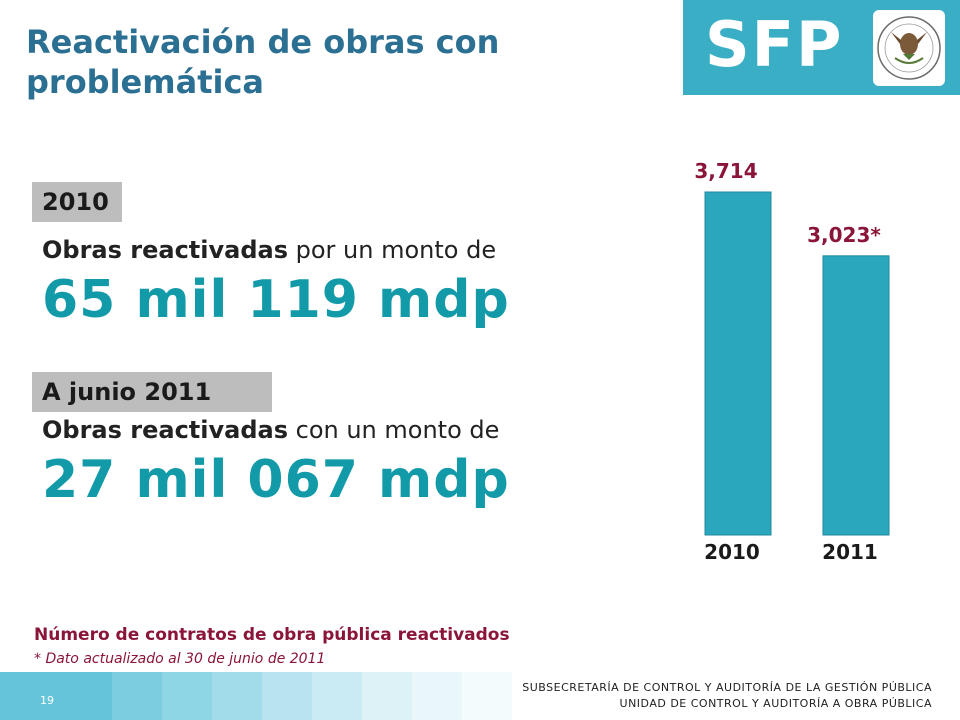 This screenshot has width=960, height=720. Describe the element at coordinates (263, 62) in the screenshot. I see `page-title: Reactivación de obras con problemática` at that location.